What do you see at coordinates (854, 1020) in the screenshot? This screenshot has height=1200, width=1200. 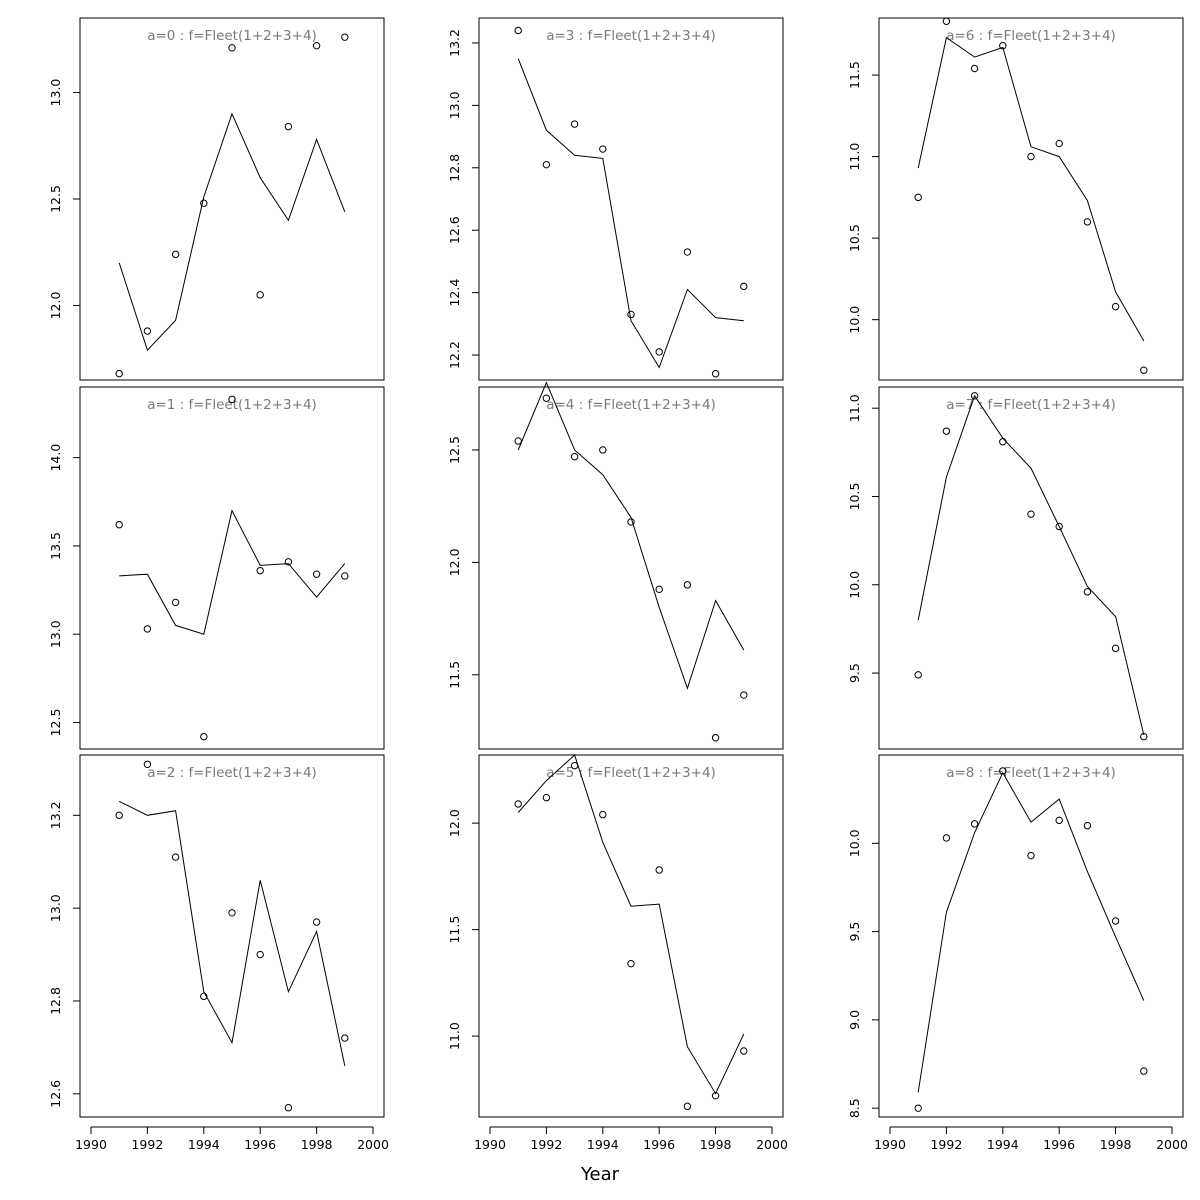 I see `y-tick-label: 9.0` at bounding box center [854, 1020].